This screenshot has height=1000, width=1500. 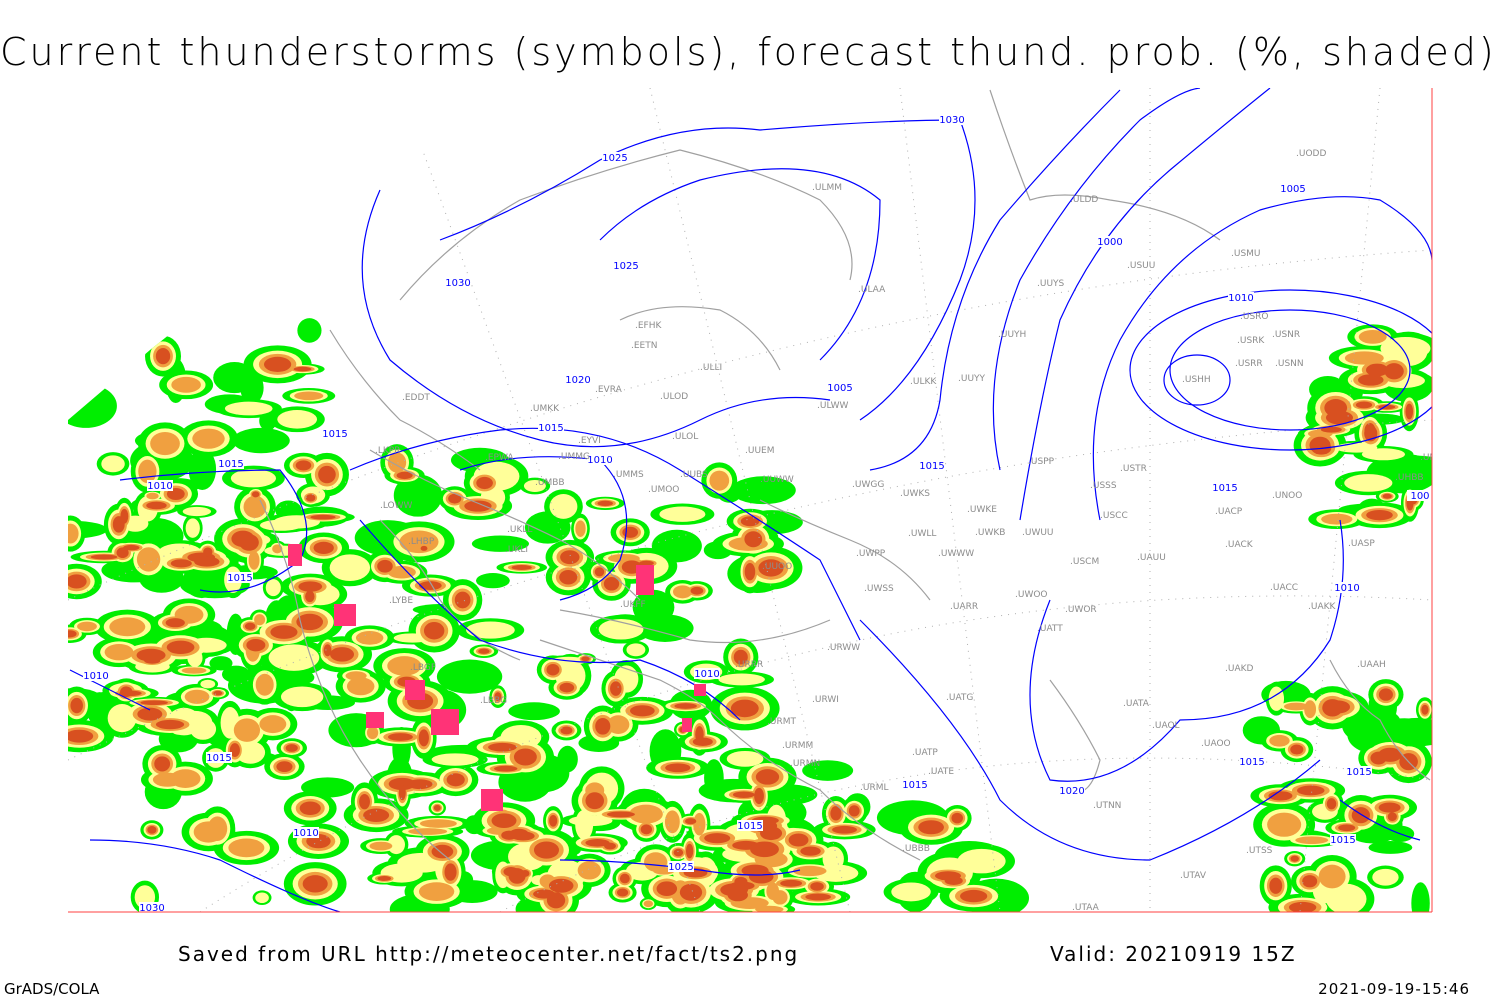 What do you see at coordinates (1114, 516) in the screenshot?
I see `station-label: .USCC` at bounding box center [1114, 516].